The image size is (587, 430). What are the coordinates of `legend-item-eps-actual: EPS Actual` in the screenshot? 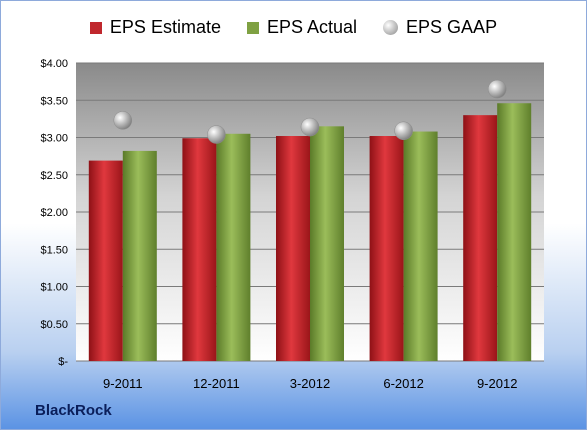 It's located at (302, 27).